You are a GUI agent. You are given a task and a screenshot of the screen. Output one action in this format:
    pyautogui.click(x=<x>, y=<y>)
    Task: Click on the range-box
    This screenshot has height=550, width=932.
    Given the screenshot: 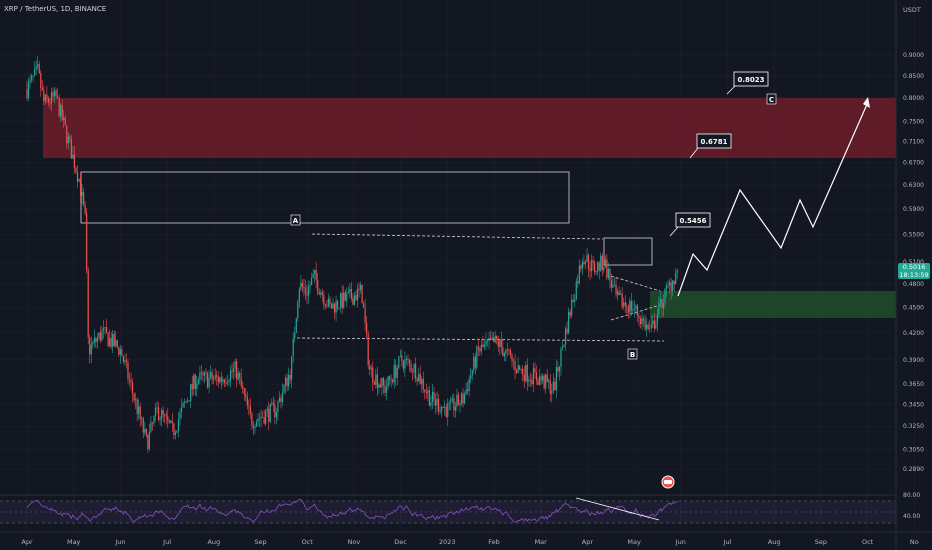 What is the action you would take?
    pyautogui.click(x=325, y=197)
    